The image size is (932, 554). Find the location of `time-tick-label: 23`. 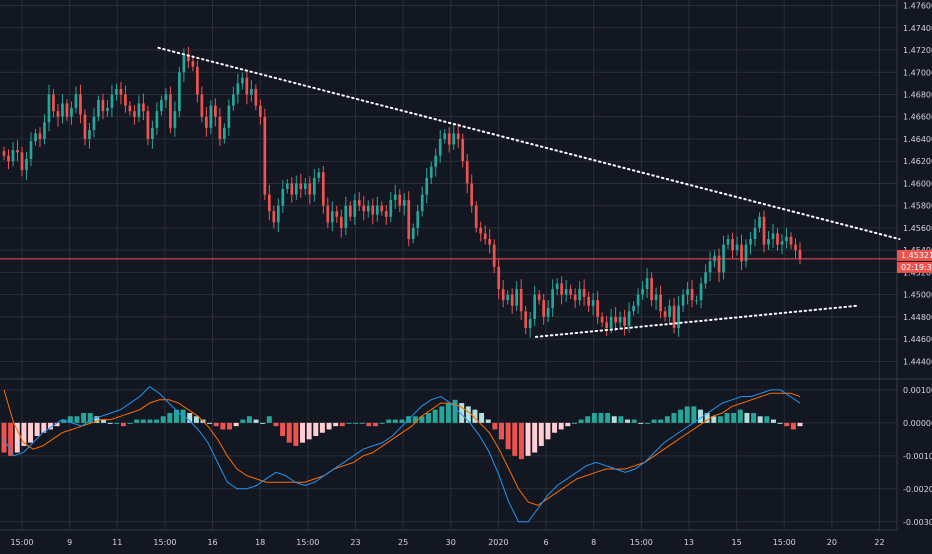

time-tick-label: 23 is located at coordinates (355, 542).